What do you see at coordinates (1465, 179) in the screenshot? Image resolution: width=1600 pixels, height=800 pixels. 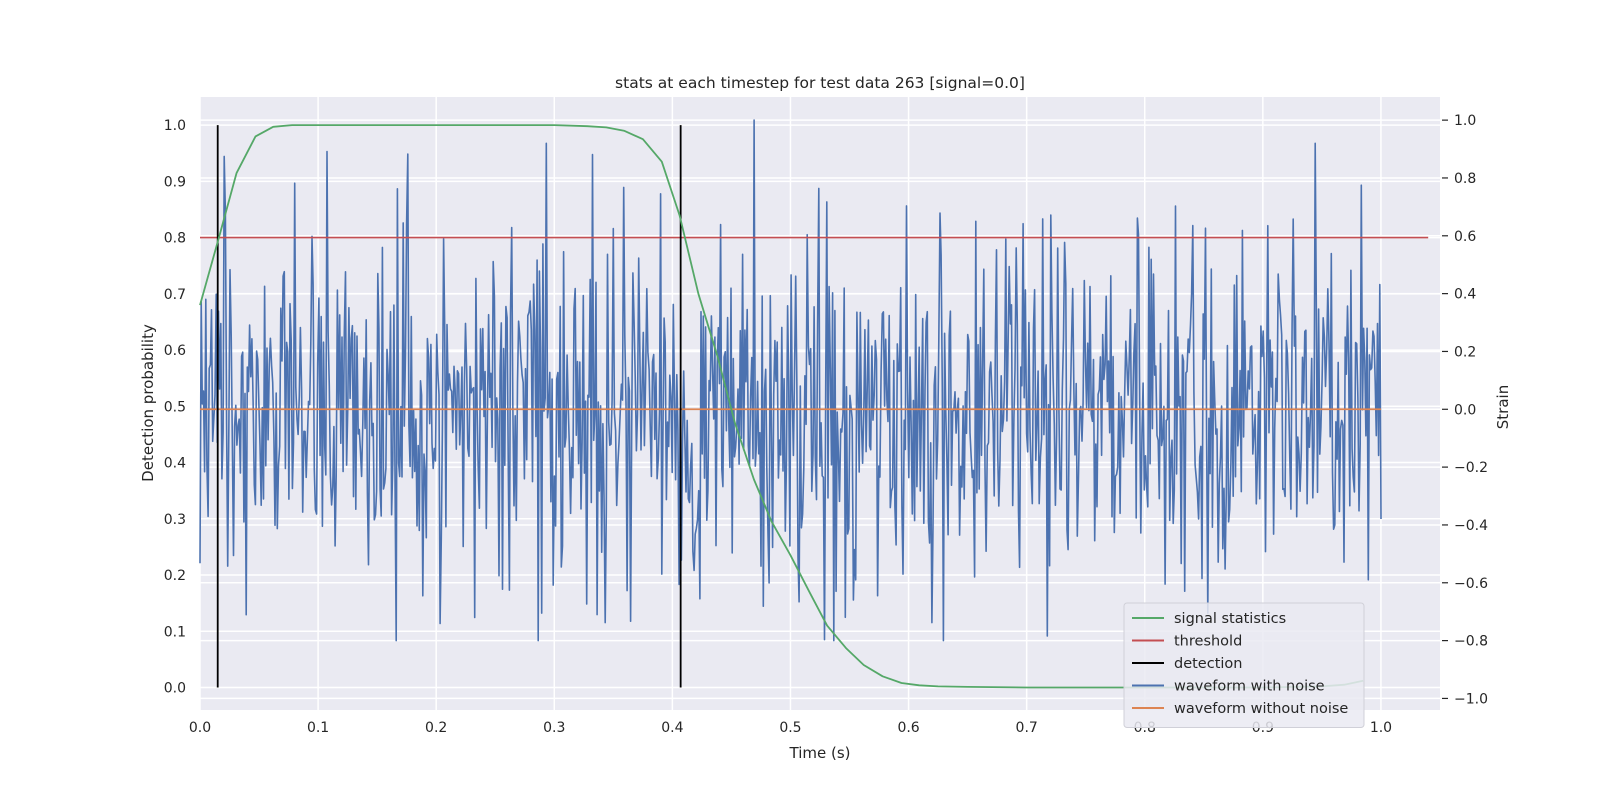 I see `y-right-tick-label: 0.8` at bounding box center [1465, 179].